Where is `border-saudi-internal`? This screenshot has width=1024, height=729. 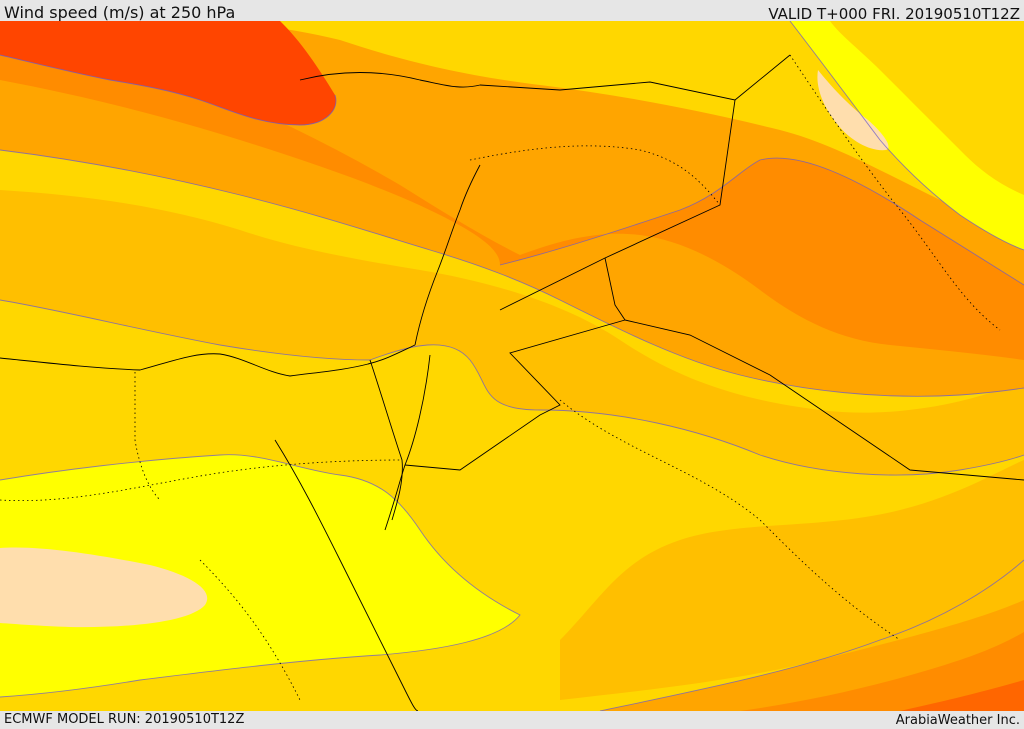 border-saudi-internal is located at coordinates (730, 520).